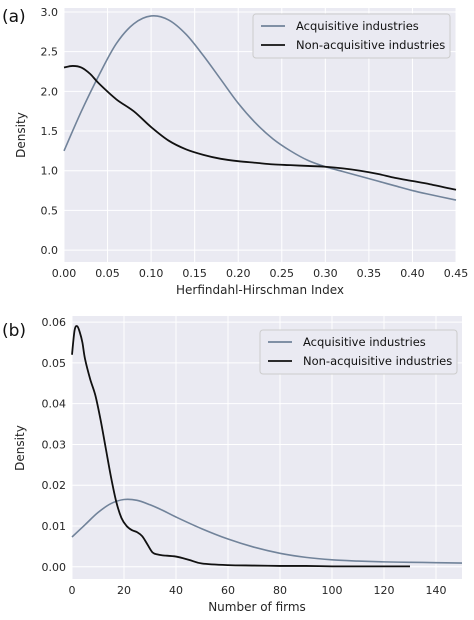 This screenshot has width=474, height=620. Describe the element at coordinates (107, 273) in the screenshot. I see `x-tick-label-a: 0.05` at that location.